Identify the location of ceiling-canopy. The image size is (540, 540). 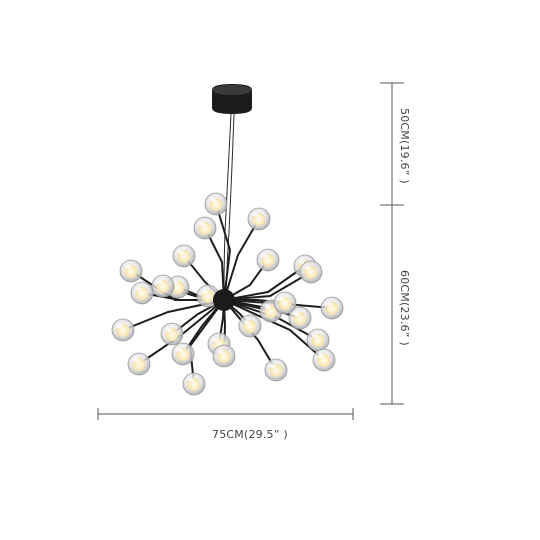
(232, 99).